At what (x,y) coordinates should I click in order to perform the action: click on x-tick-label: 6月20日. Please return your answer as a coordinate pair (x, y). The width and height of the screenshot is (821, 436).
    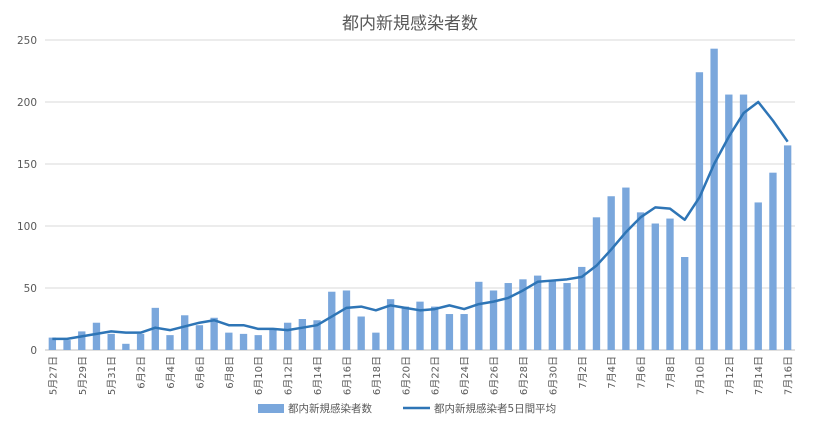
    Looking at the image, I should click on (406, 375).